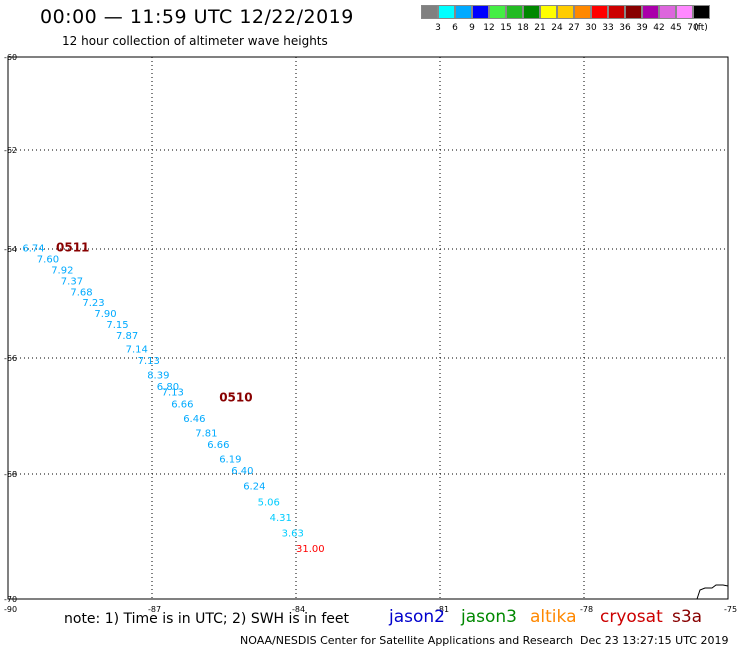 The height and width of the screenshot is (650, 740). I want to click on satellite-cryosat: cryosat, so click(631, 617).